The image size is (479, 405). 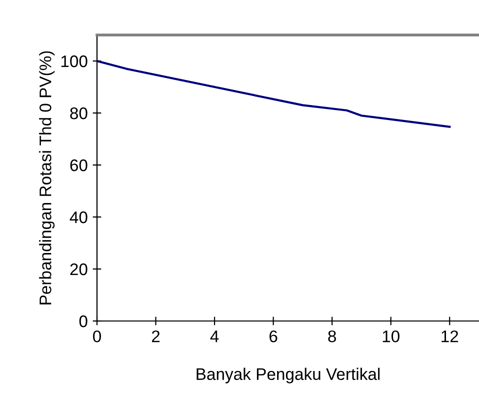 What do you see at coordinates (288, 376) in the screenshot?
I see `x-axis-title: Banyak Pengaku Vertikal` at bounding box center [288, 376].